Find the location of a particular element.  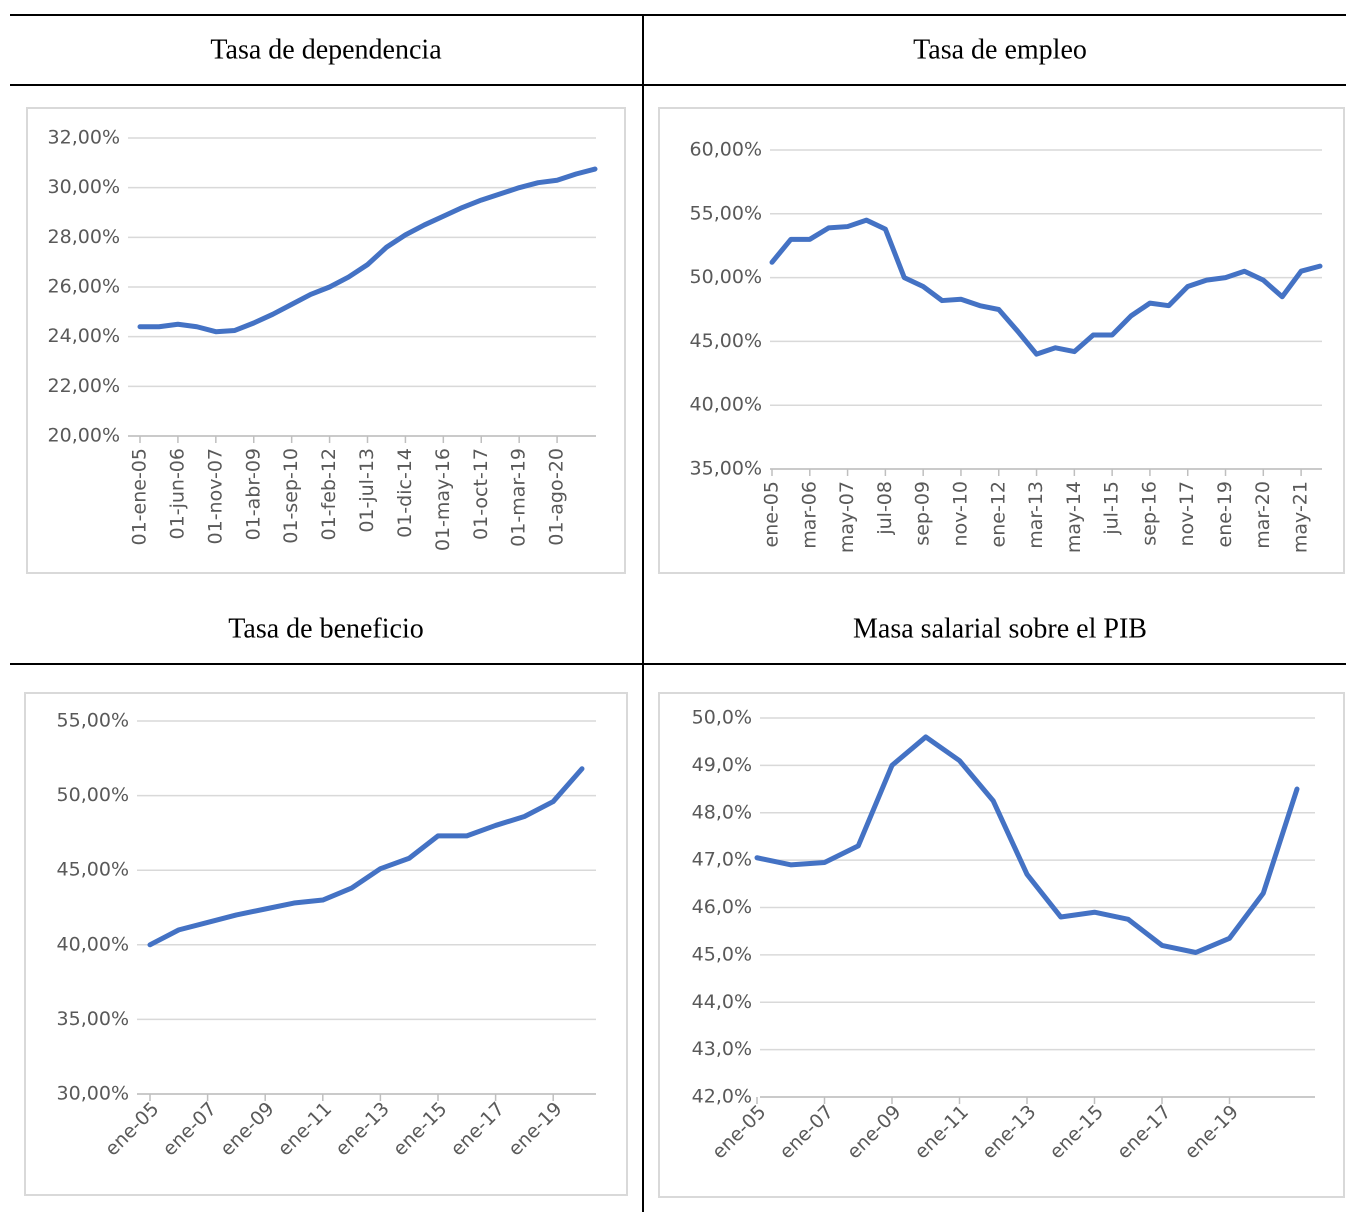

x-tick-label: nov-10 is located at coordinates (960, 513).